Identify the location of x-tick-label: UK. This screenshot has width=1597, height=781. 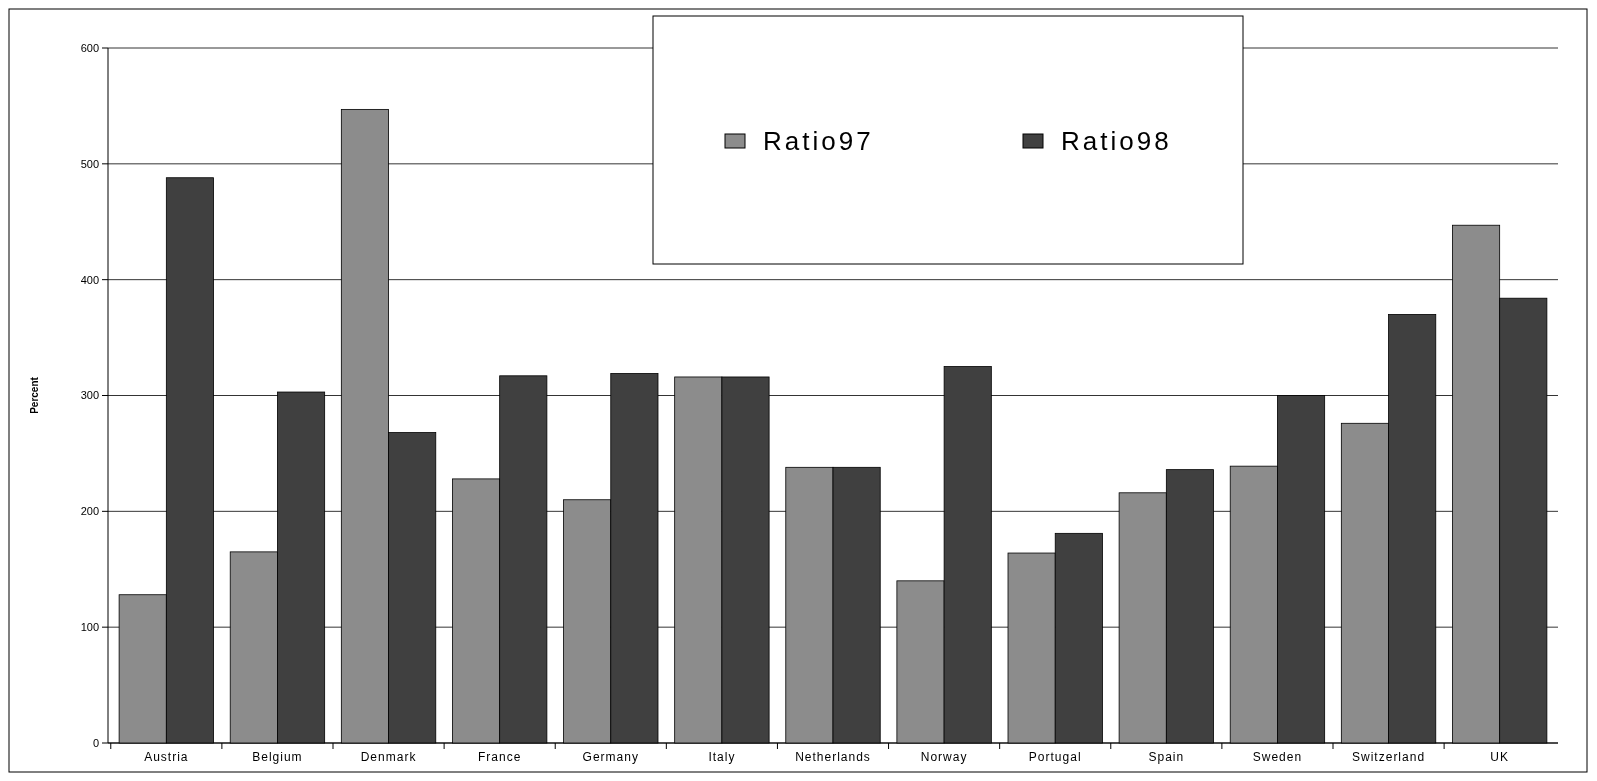
(1499, 757).